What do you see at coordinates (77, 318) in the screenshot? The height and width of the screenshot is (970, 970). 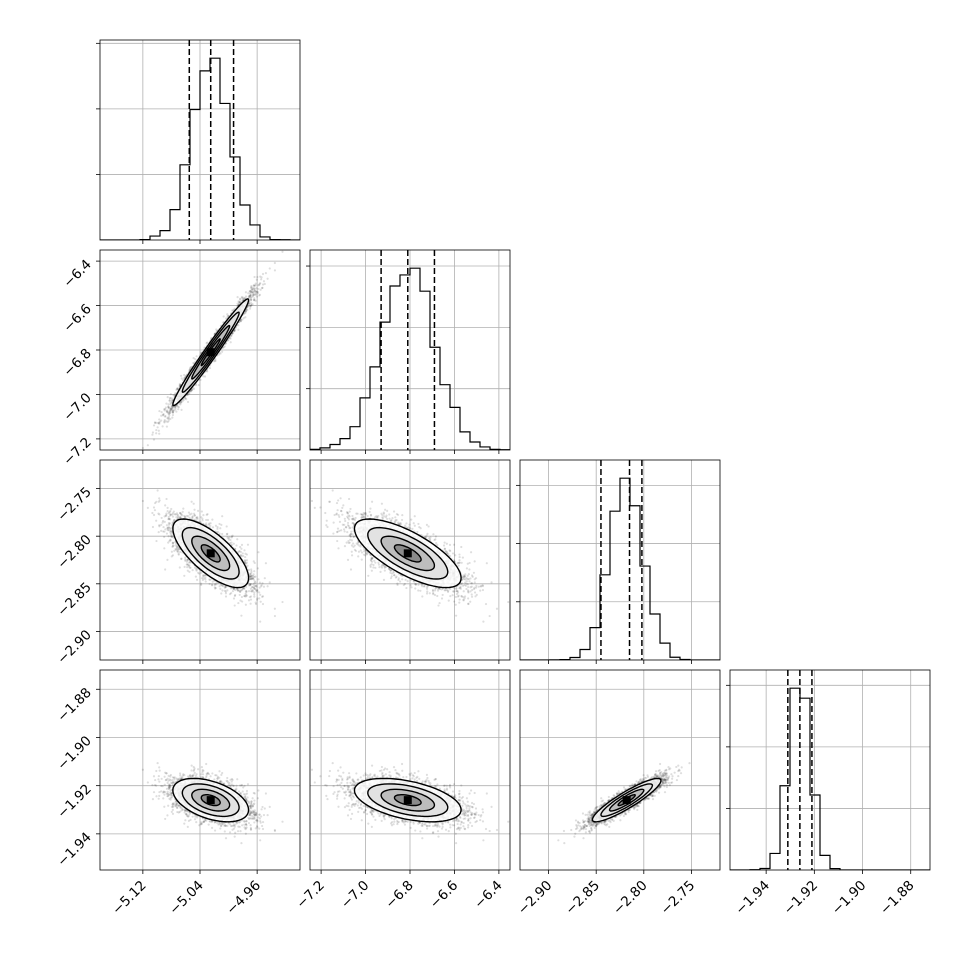 I see `y-tick-label: −6.6` at bounding box center [77, 318].